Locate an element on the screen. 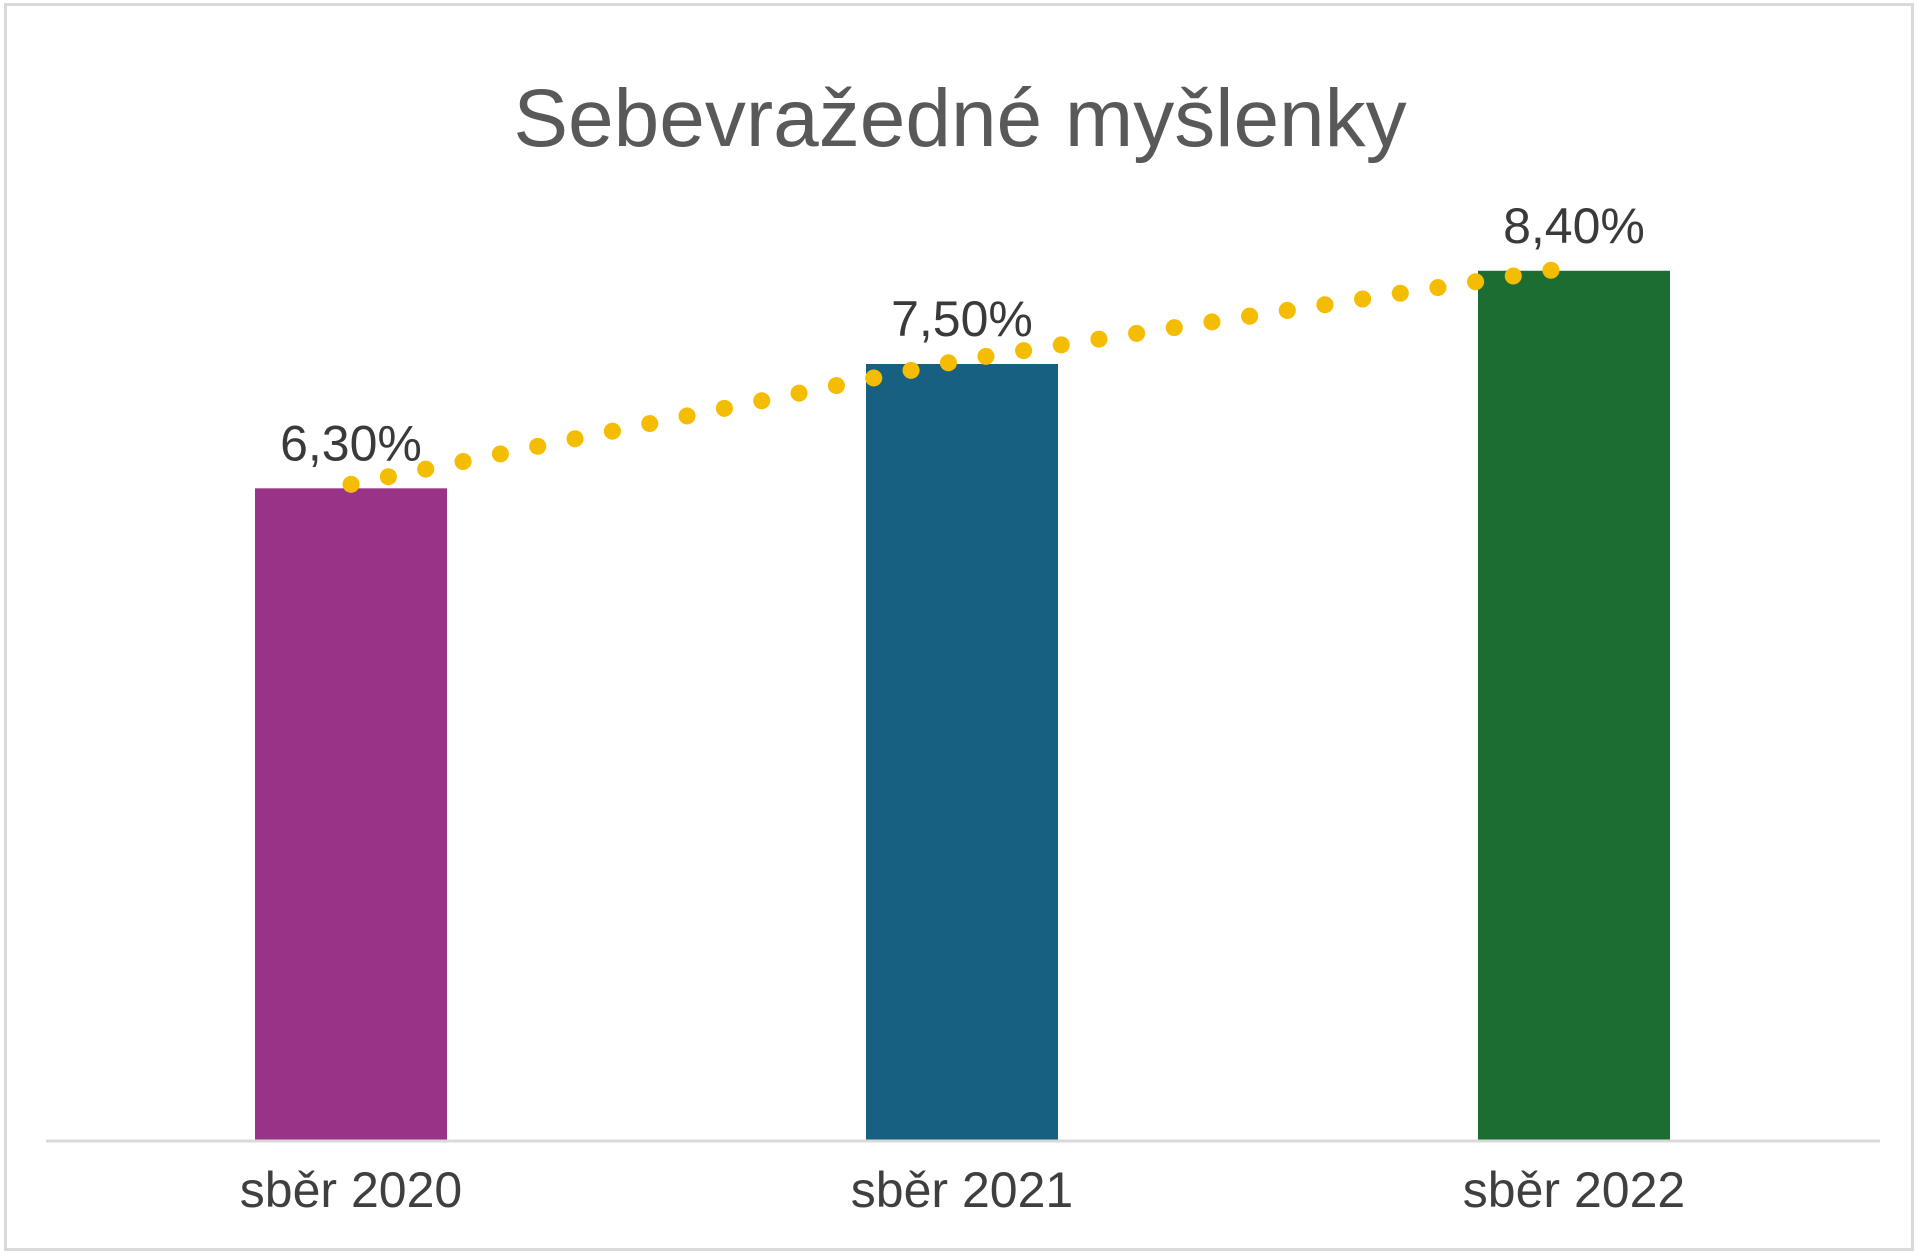  value-label-1: 6,30% is located at coordinates (351, 443).